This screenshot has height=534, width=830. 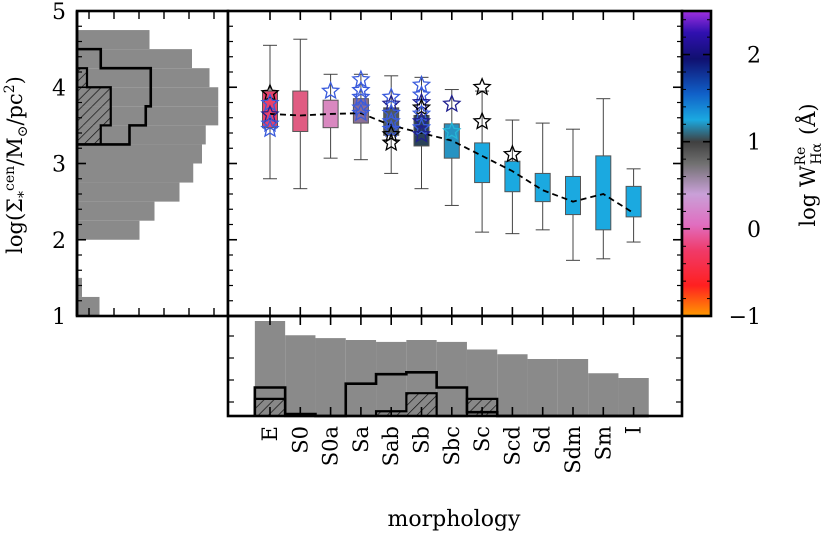 What do you see at coordinates (754, 143) in the screenshot?
I see `colorbar-tick-label: 1` at bounding box center [754, 143].